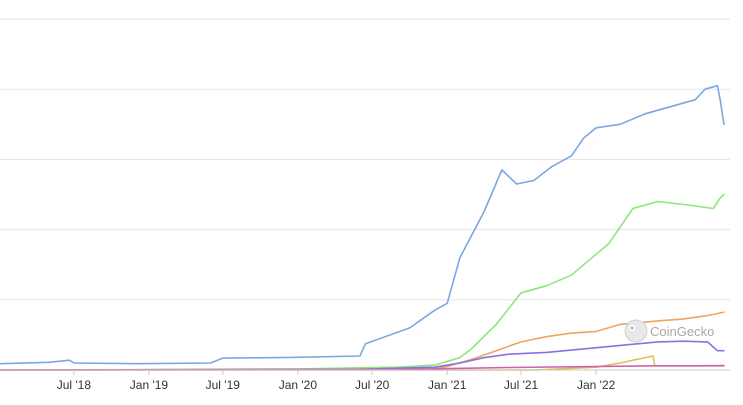  What do you see at coordinates (149, 385) in the screenshot?
I see `x-tick-label: Jan '19` at bounding box center [149, 385].